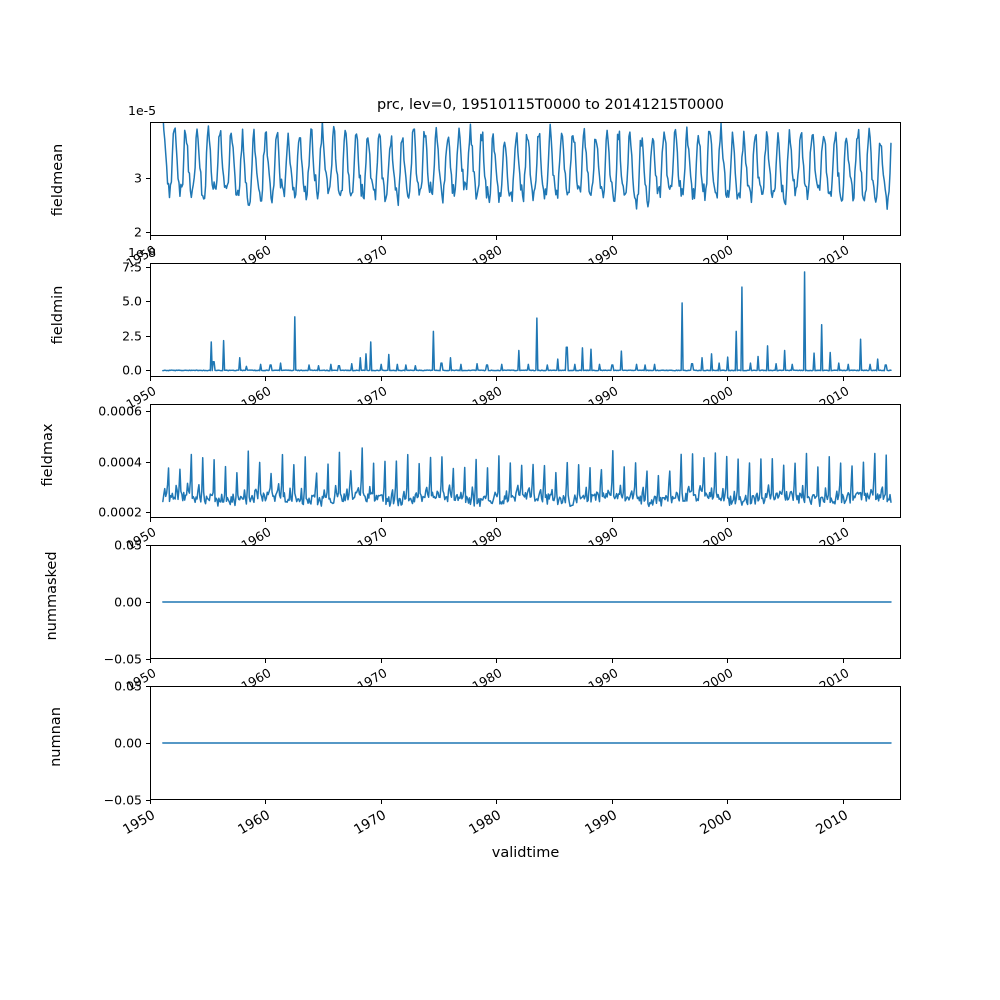  What do you see at coordinates (497, 802) in the screenshot?
I see `xtick-mark-p5-1980` at bounding box center [497, 802].